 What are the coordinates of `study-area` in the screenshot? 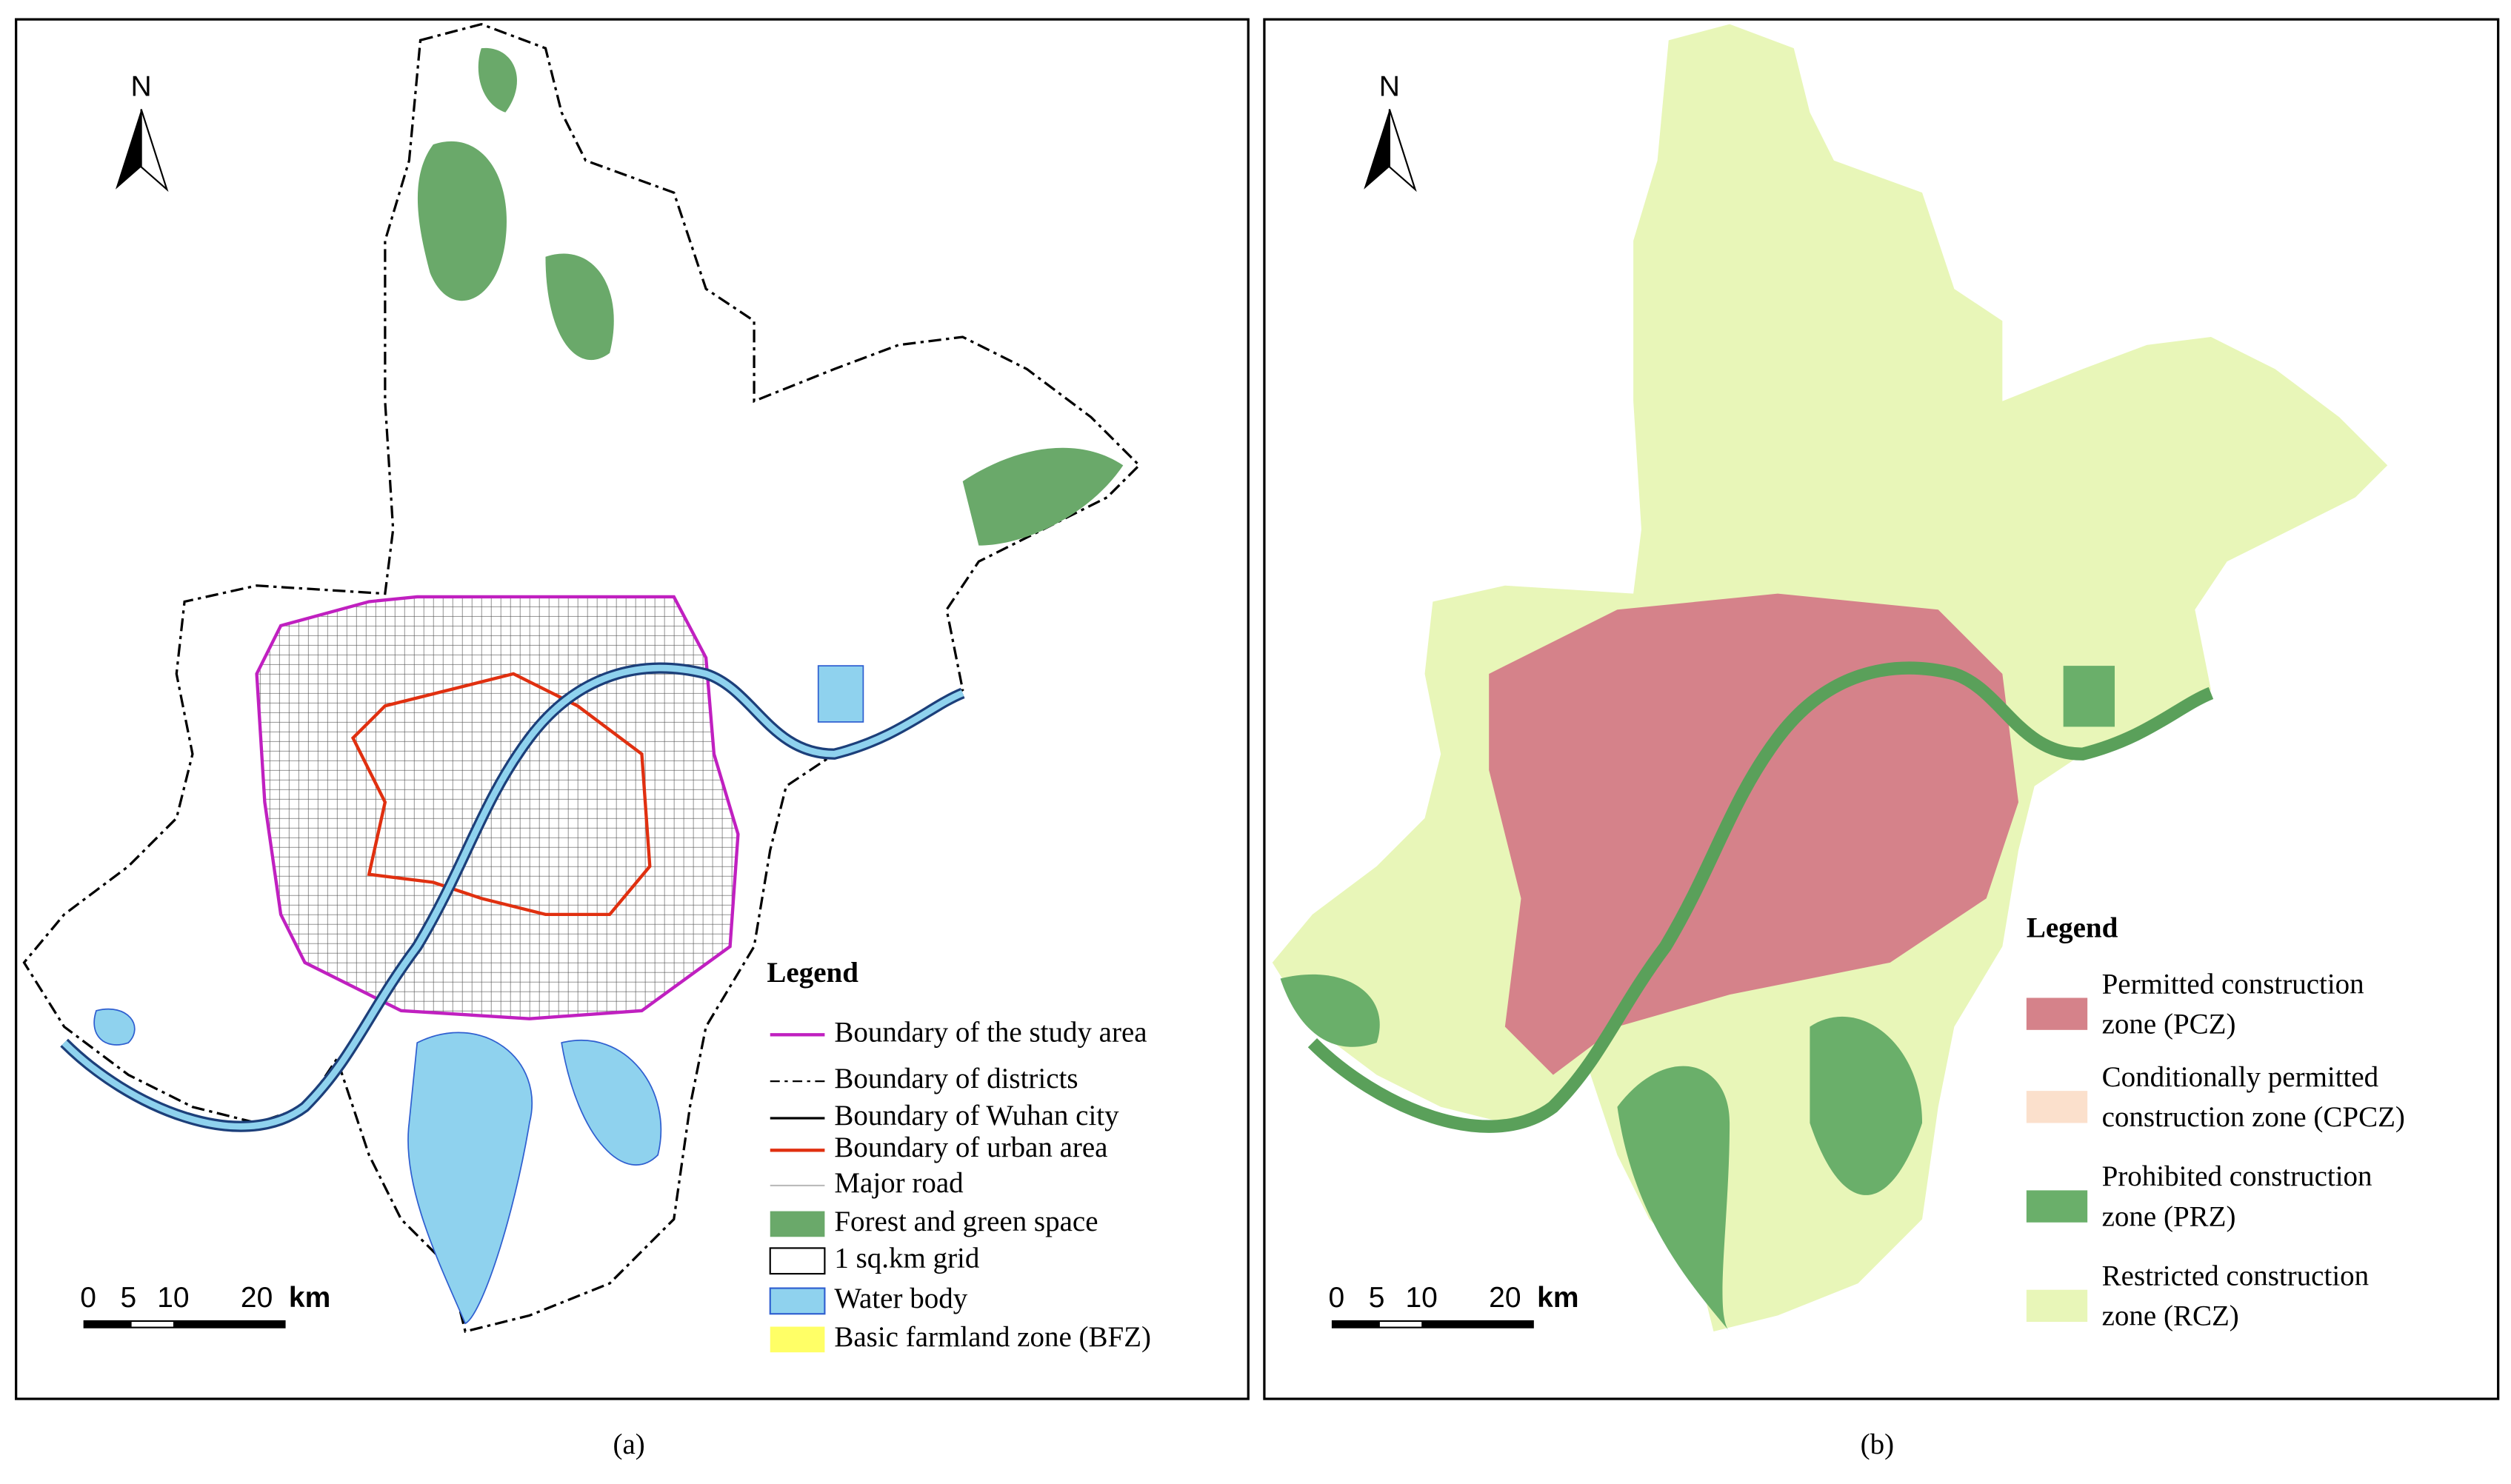 It's located at (497, 807).